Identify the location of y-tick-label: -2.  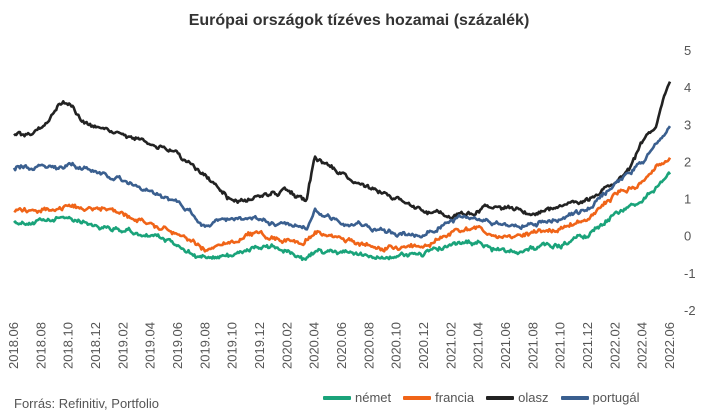
(690, 310).